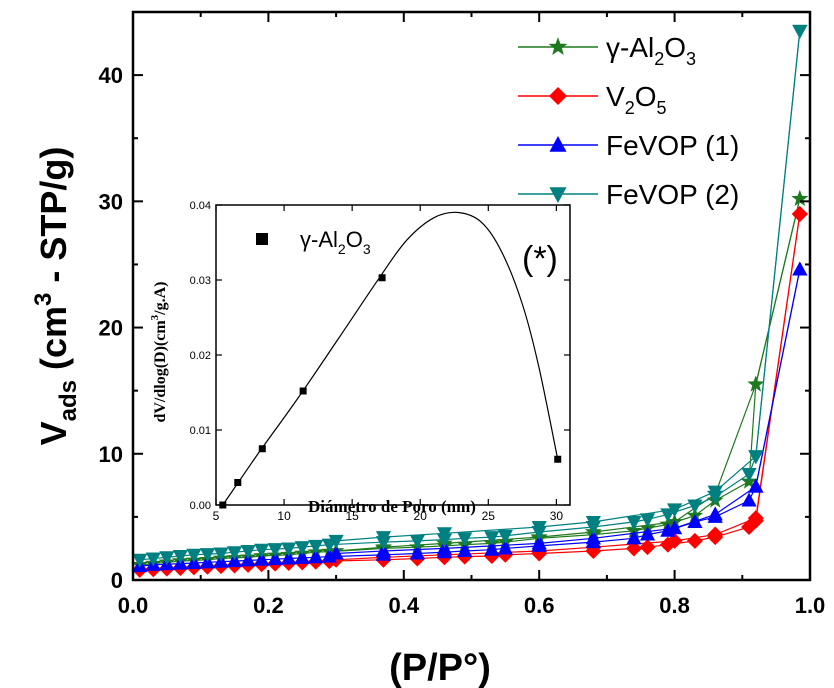 The width and height of the screenshot is (834, 688). Describe the element at coordinates (200, 281) in the screenshot. I see `inset-y-tick-label: 0.03` at that location.